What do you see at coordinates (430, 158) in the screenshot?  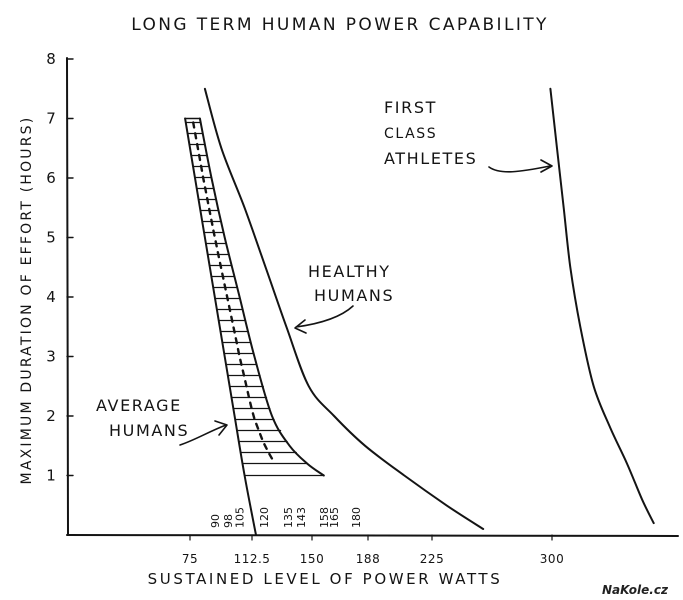 I see `athletes-note-line3: ATHLETES` at bounding box center [430, 158].